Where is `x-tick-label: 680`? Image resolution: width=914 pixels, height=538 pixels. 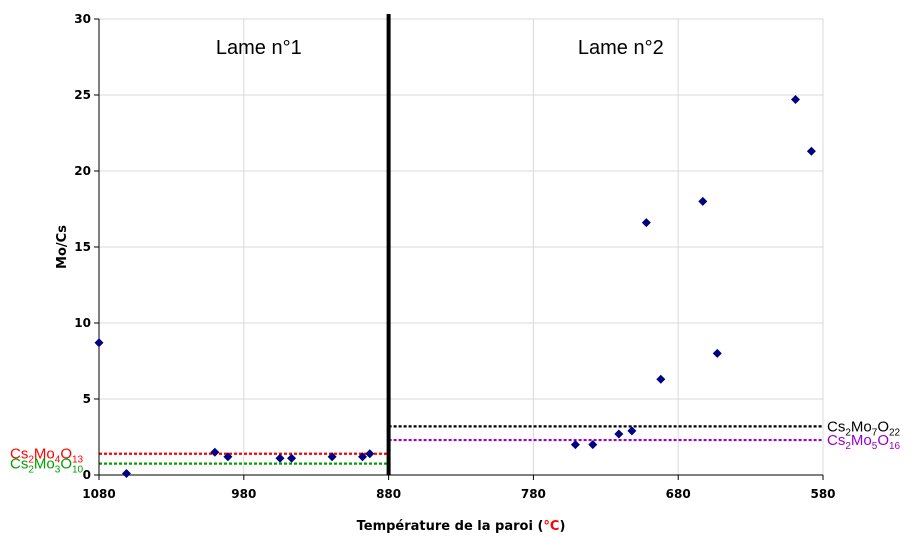 x-tick-label: 680 is located at coordinates (678, 494).